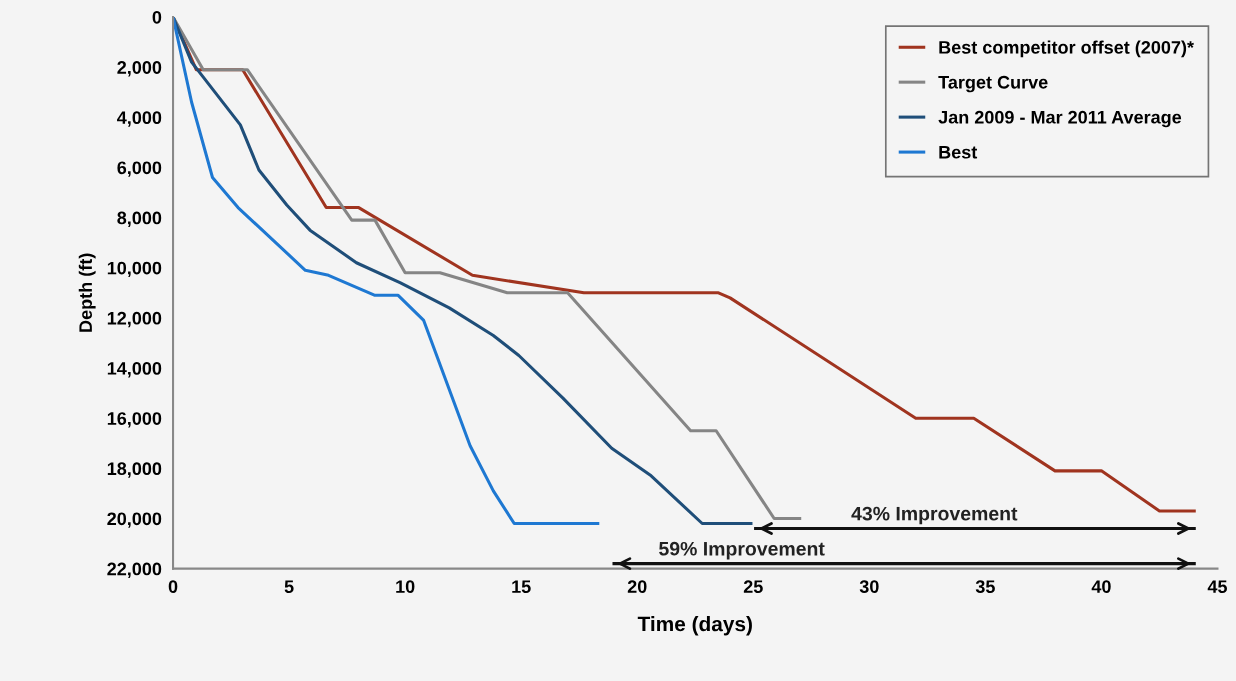 Image resolution: width=1236 pixels, height=681 pixels. What do you see at coordinates (993, 84) in the screenshot?
I see `legend-label: Target Curve` at bounding box center [993, 84].